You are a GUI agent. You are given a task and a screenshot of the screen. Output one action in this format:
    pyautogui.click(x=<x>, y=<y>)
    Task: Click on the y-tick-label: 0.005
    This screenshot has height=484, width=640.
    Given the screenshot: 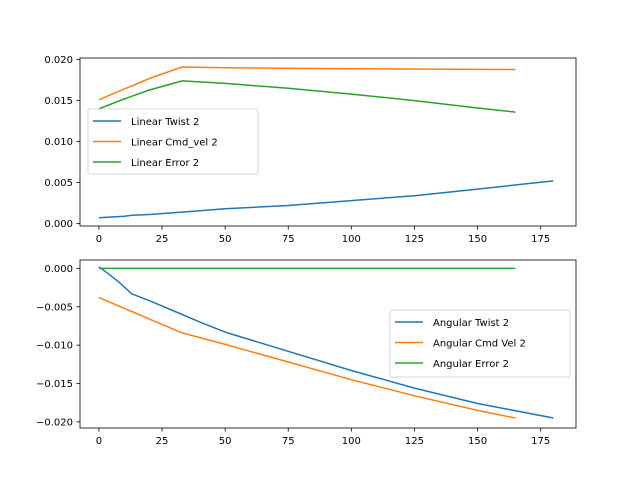 What is the action you would take?
    pyautogui.click(x=58, y=183)
    